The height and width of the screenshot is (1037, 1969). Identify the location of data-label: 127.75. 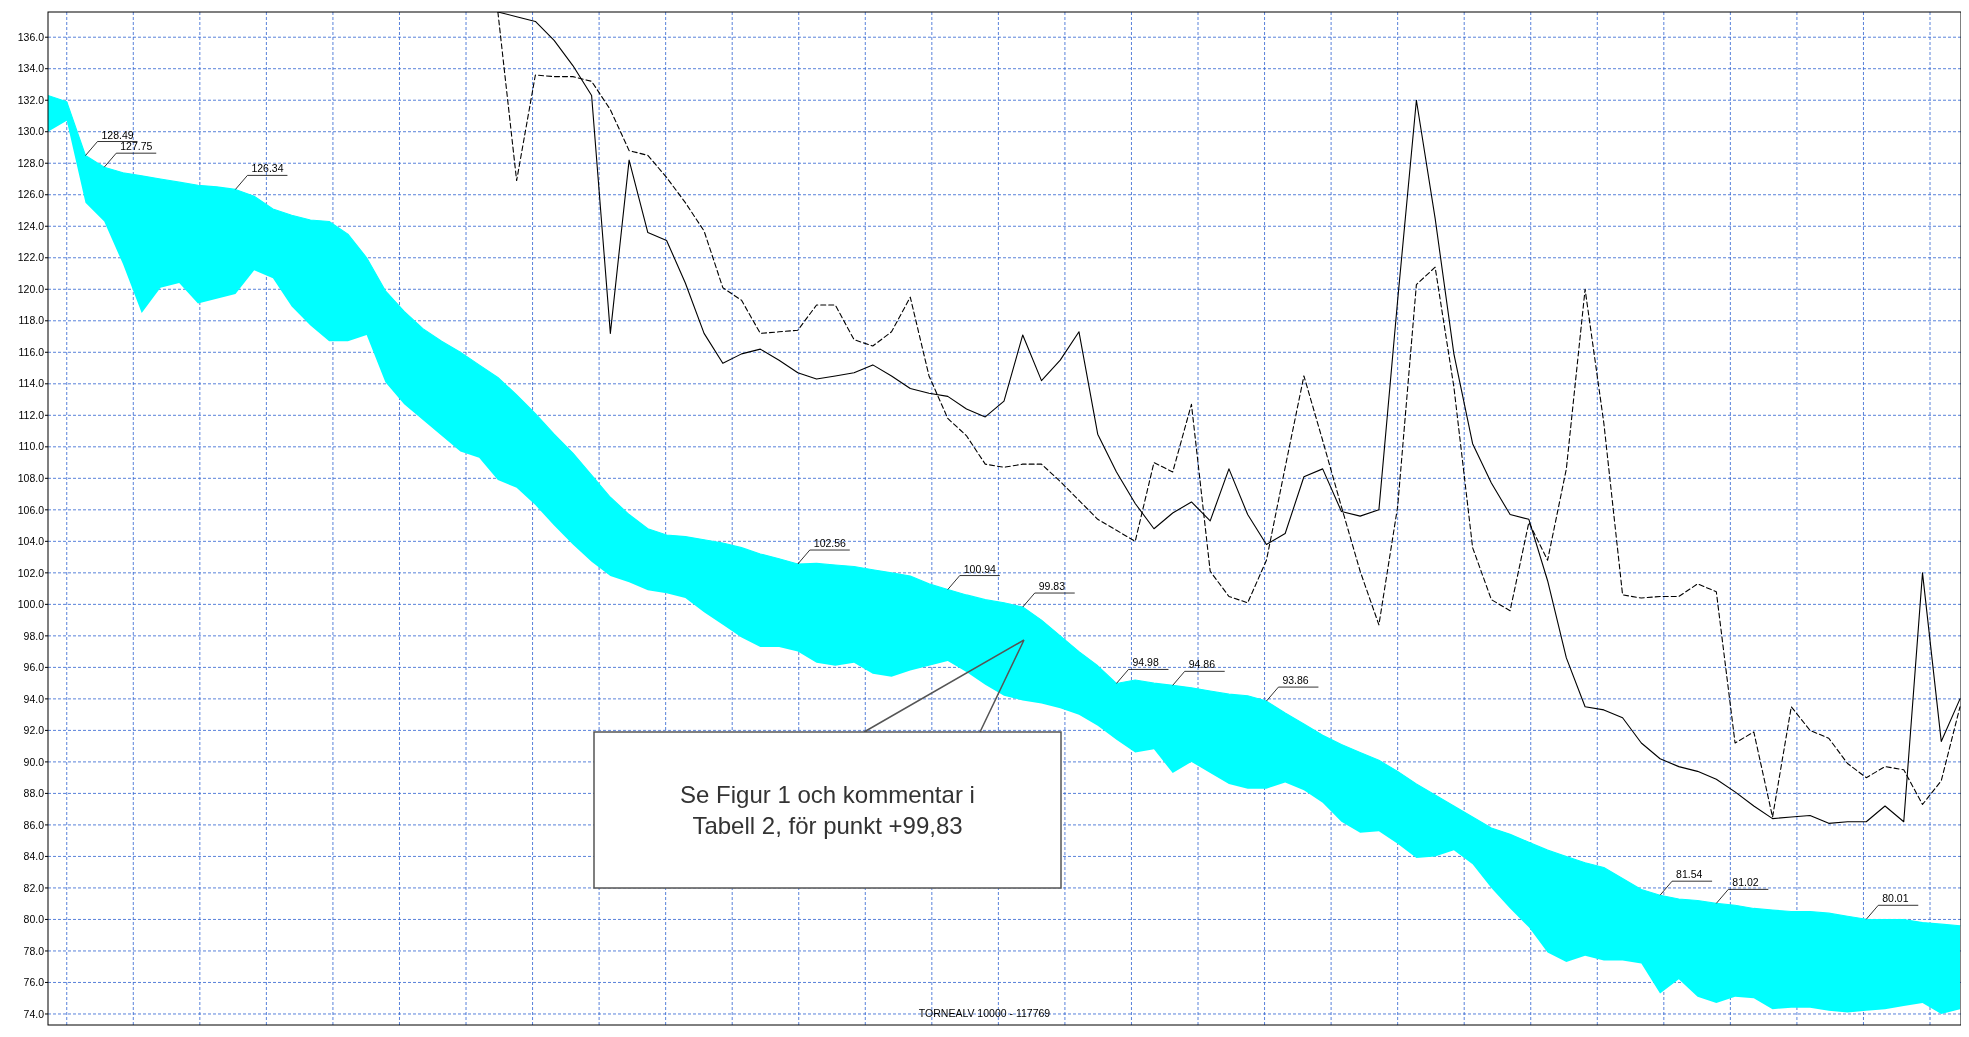
(136, 146).